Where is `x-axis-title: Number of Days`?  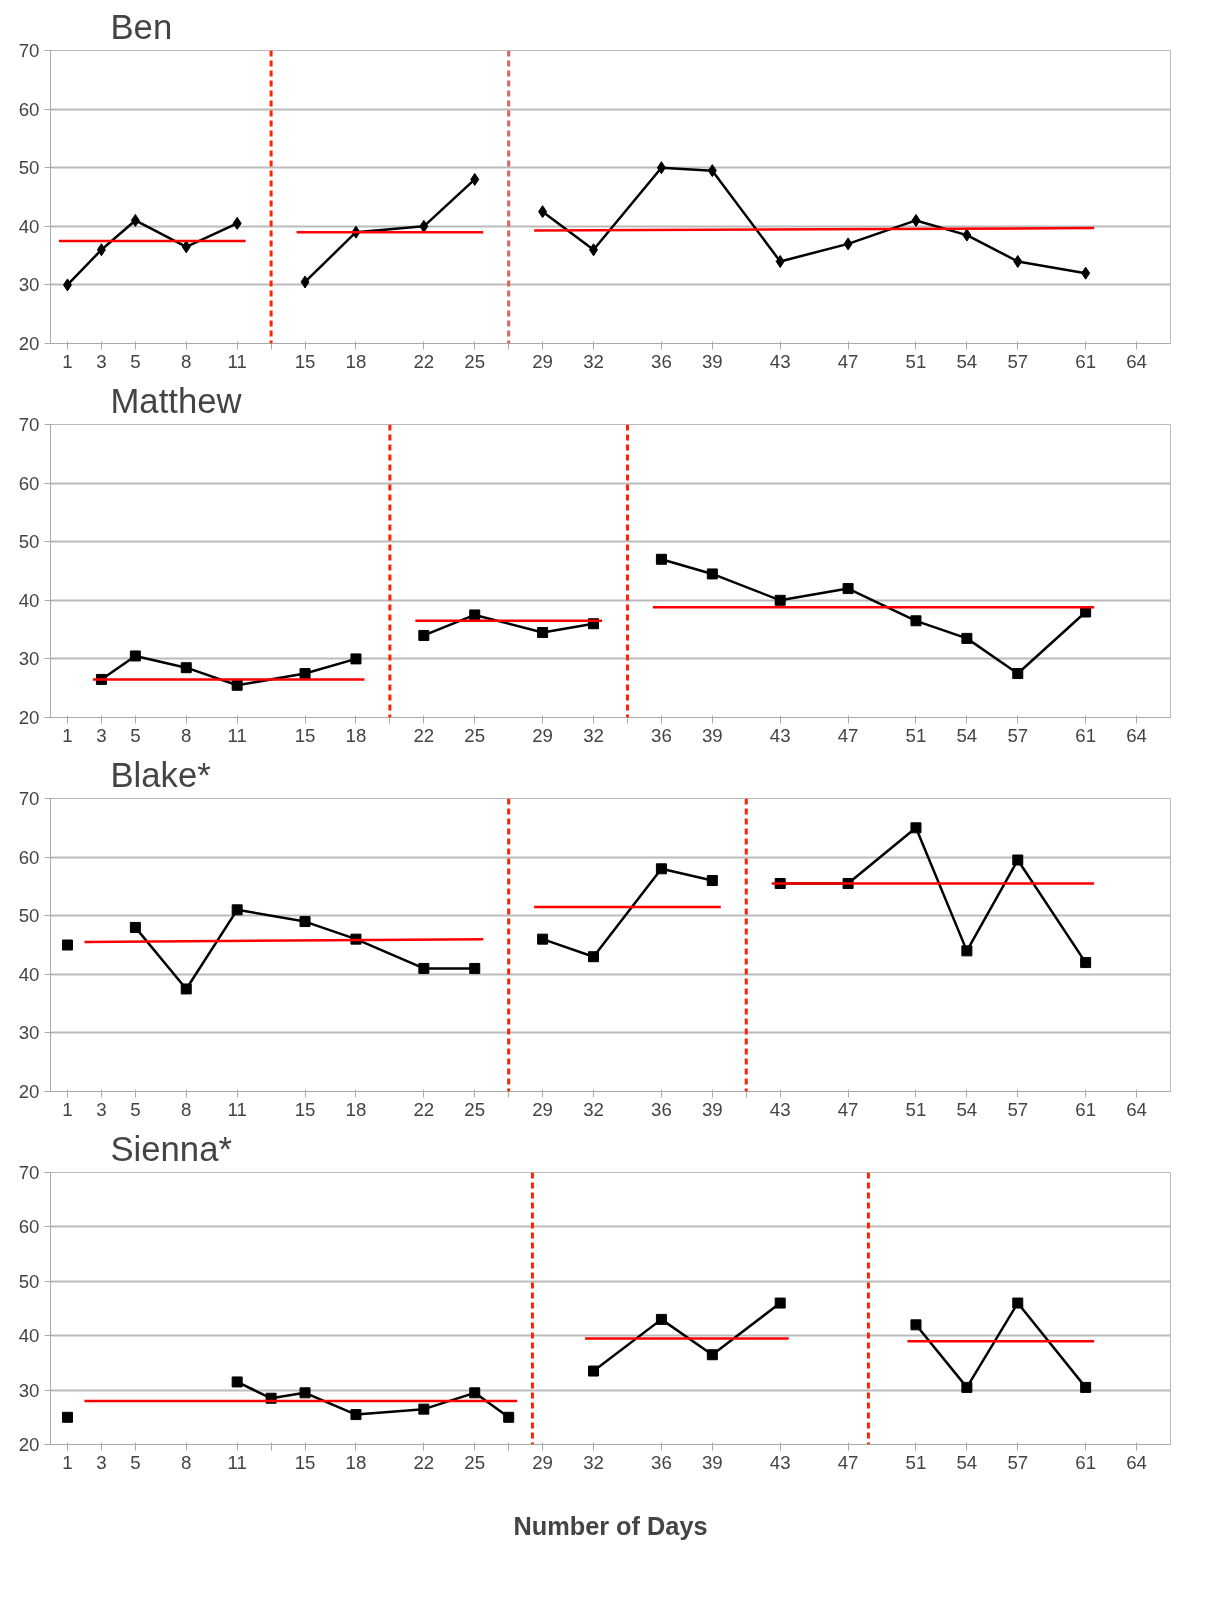
x-axis-title: Number of Days is located at coordinates (610, 1525).